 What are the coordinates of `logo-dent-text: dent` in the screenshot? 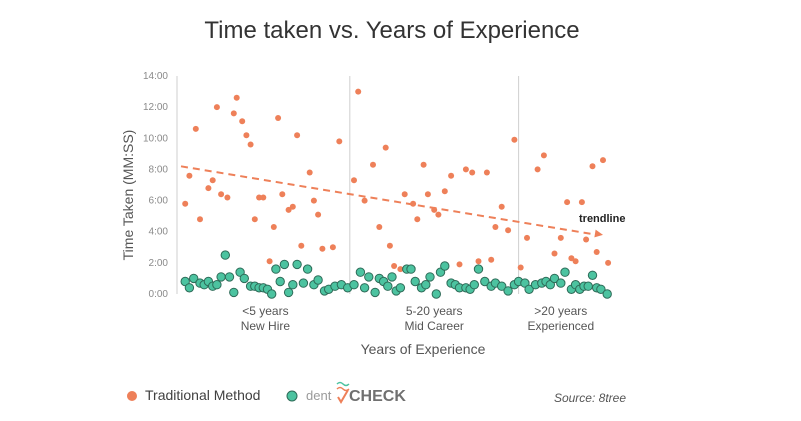 It's located at (319, 395).